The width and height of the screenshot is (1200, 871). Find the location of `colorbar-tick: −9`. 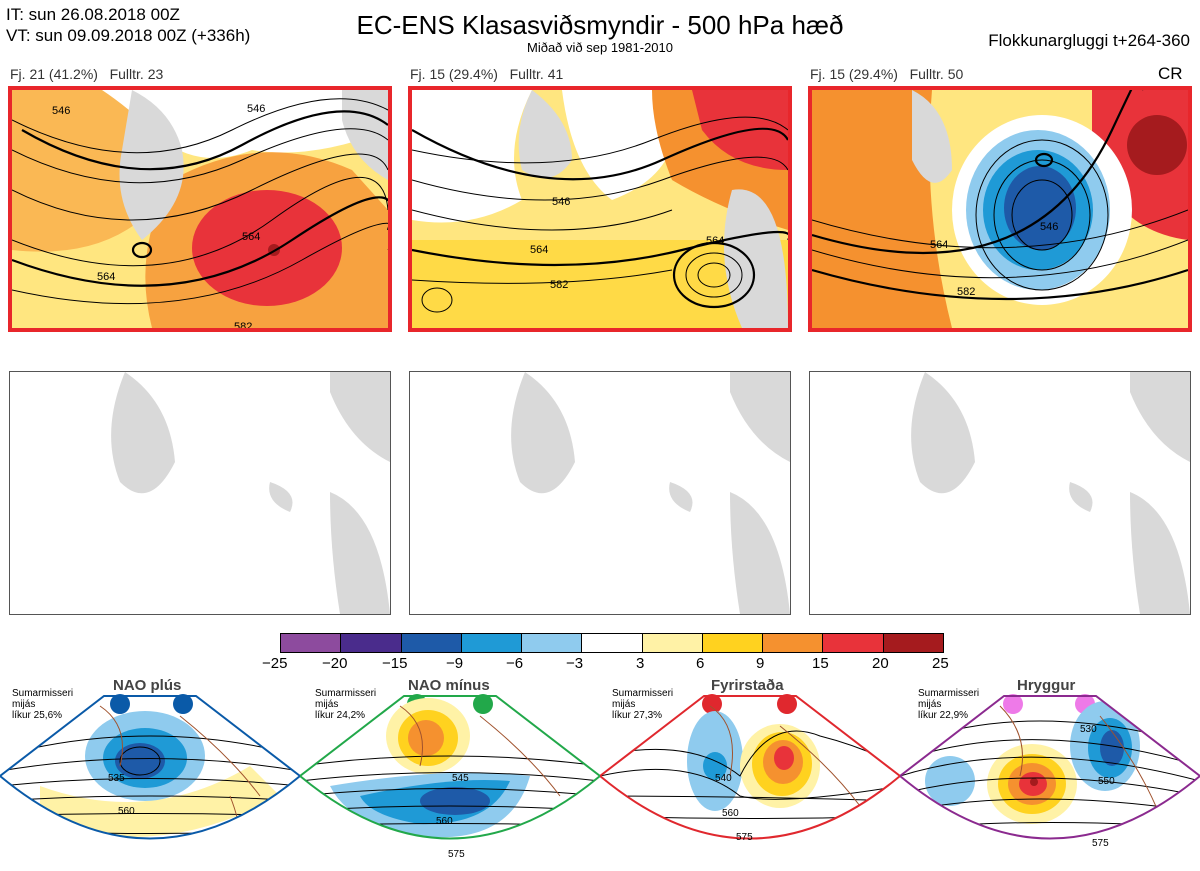

colorbar-tick: −9 is located at coordinates (455, 663).